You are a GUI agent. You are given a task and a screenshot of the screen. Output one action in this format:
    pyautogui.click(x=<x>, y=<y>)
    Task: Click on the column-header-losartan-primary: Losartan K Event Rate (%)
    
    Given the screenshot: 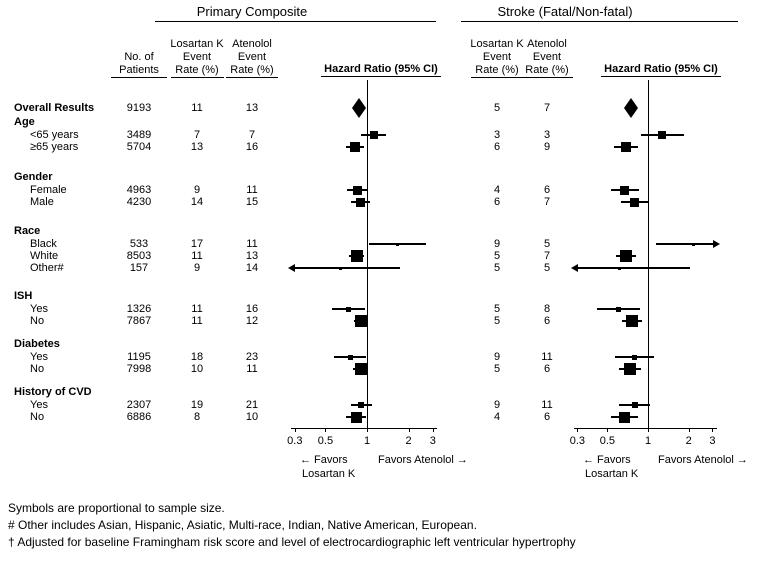 What is the action you would take?
    pyautogui.click(x=197, y=57)
    